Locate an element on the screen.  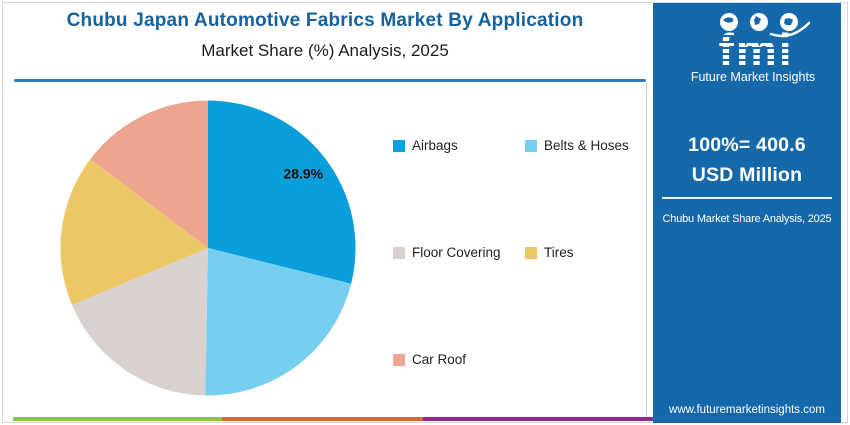
footer-stripe is located at coordinates (333, 419).